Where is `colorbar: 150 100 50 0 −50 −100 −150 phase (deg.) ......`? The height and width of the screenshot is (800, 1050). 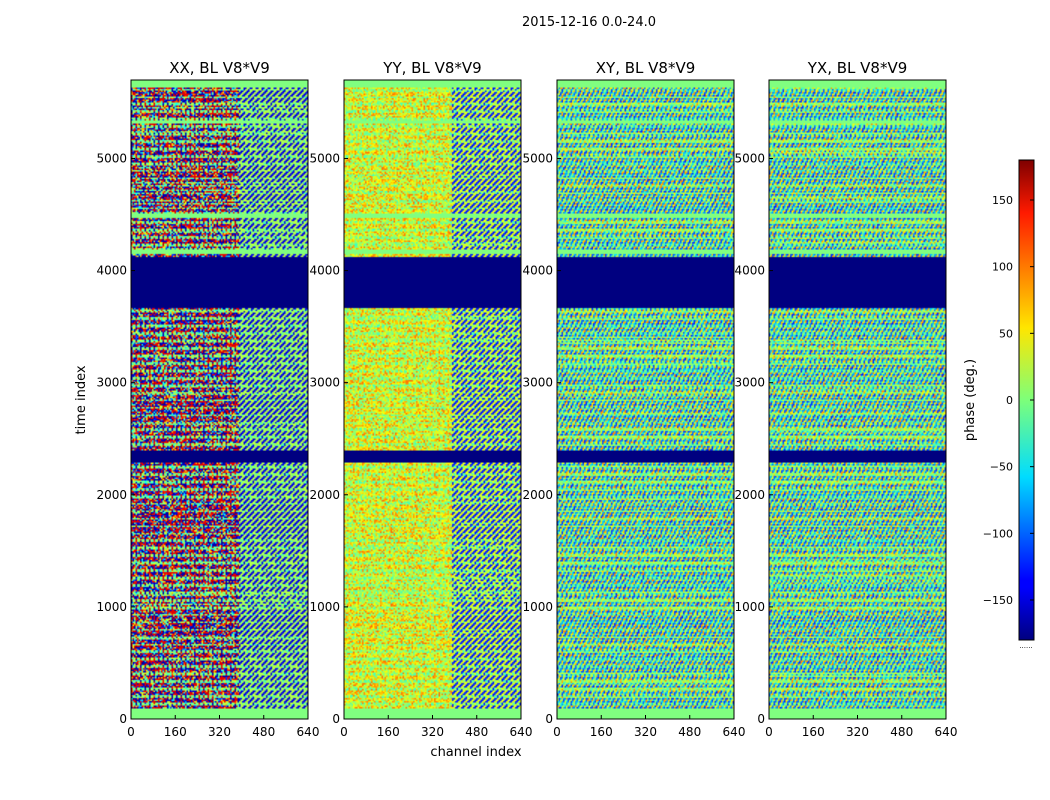 colorbar: 150 100 50 0 −50 −100 −150 phase (deg.) ...... is located at coordinates (999, 404).